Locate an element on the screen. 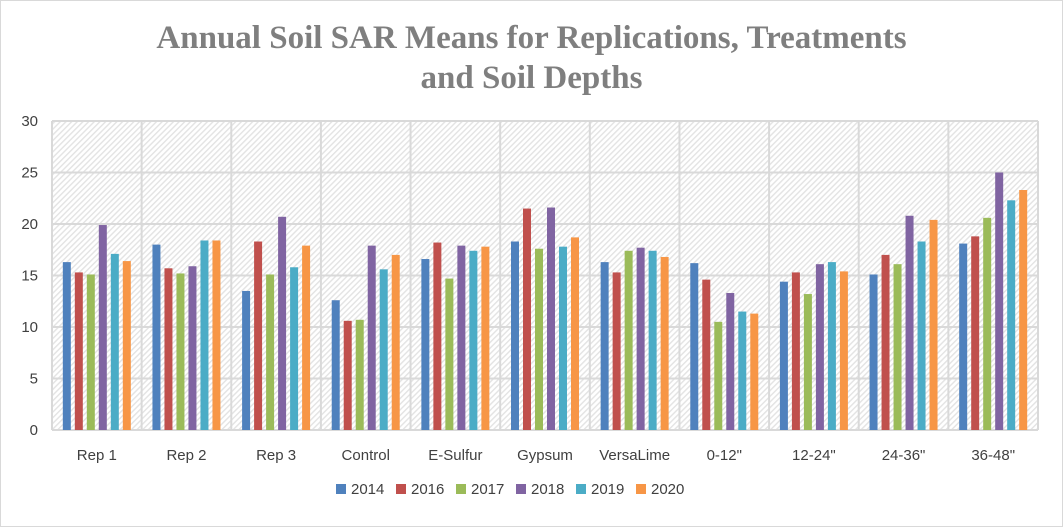  legend-swatch-2020 is located at coordinates (641, 489).